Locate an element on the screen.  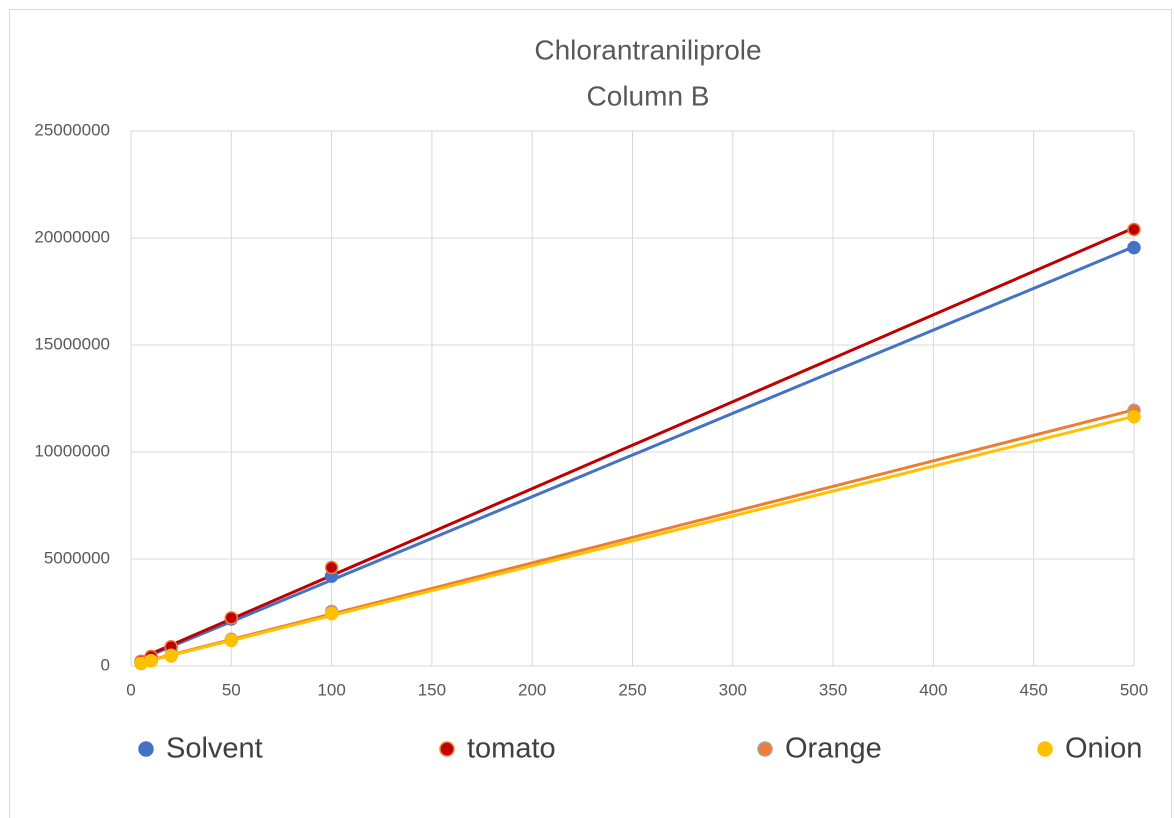
y-tick-label: 25000000 is located at coordinates (72, 129).